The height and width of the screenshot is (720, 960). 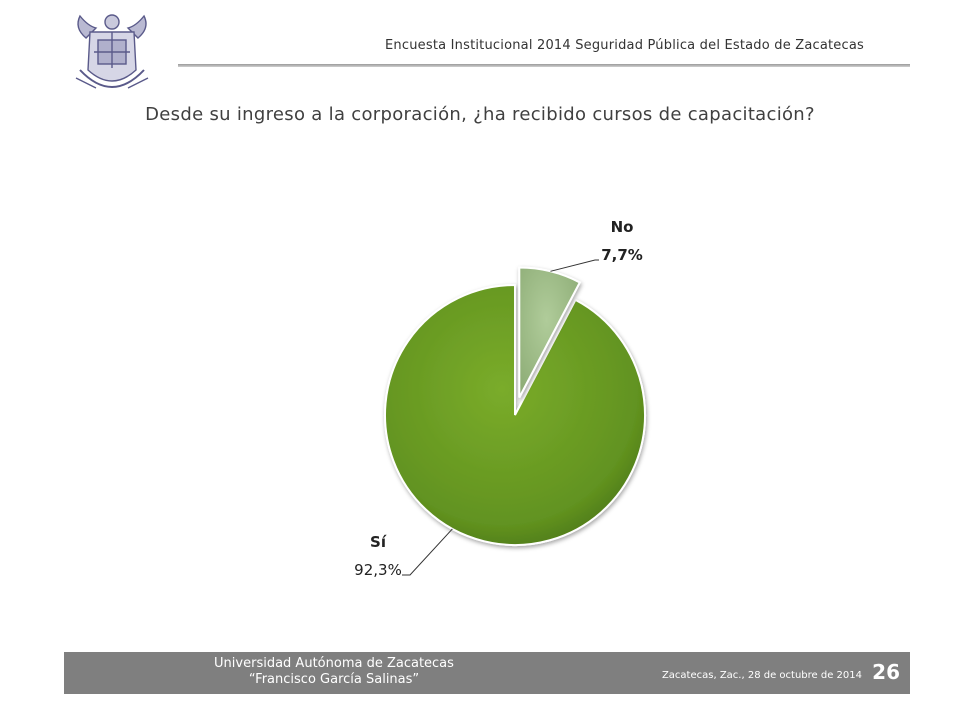 I want to click on slice-value-label: 7,7%, so click(x=622, y=255).